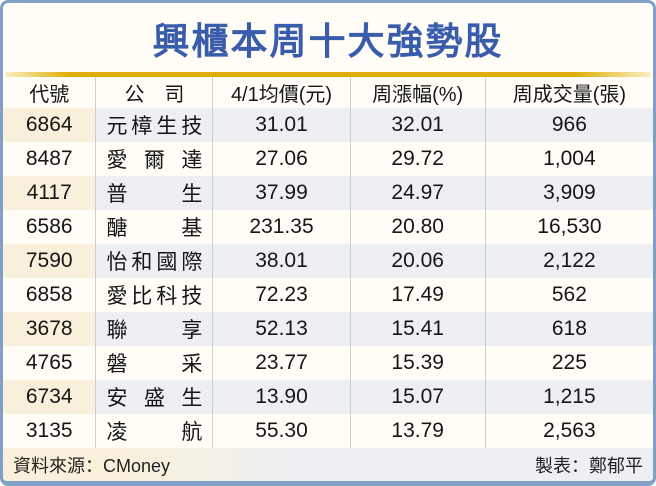  I want to click on cell-company: 普生, so click(154, 193).